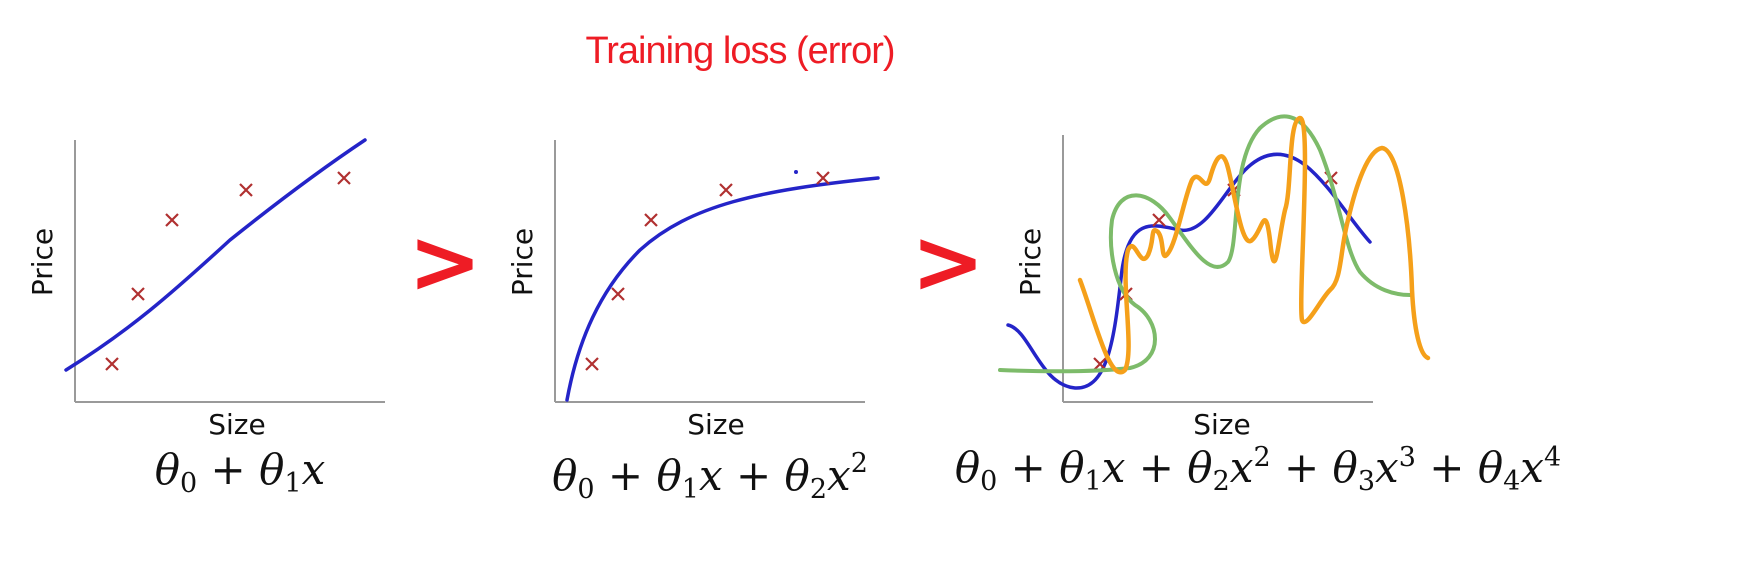 This screenshot has width=1739, height=564. What do you see at coordinates (1254, 245) in the screenshot?
I see `overfit-curve-orange` at bounding box center [1254, 245].